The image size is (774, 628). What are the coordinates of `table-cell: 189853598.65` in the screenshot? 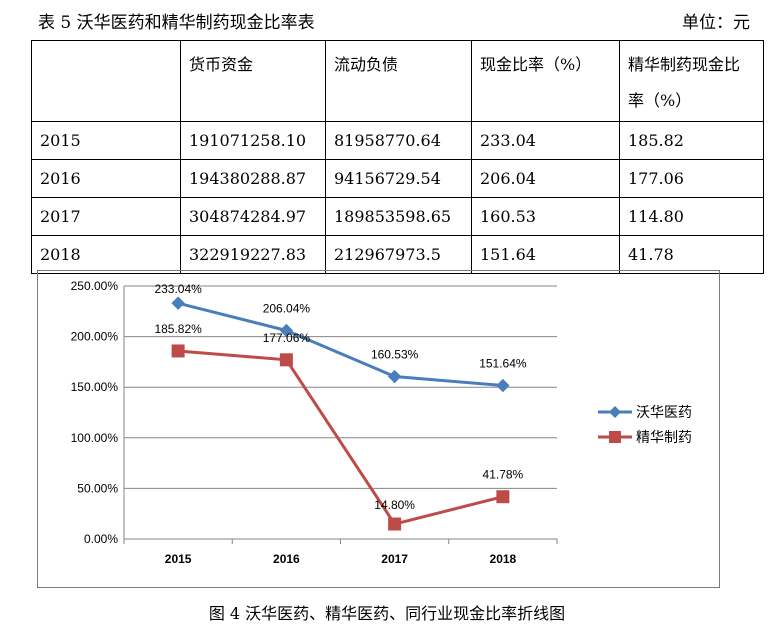 It's located at (398, 216).